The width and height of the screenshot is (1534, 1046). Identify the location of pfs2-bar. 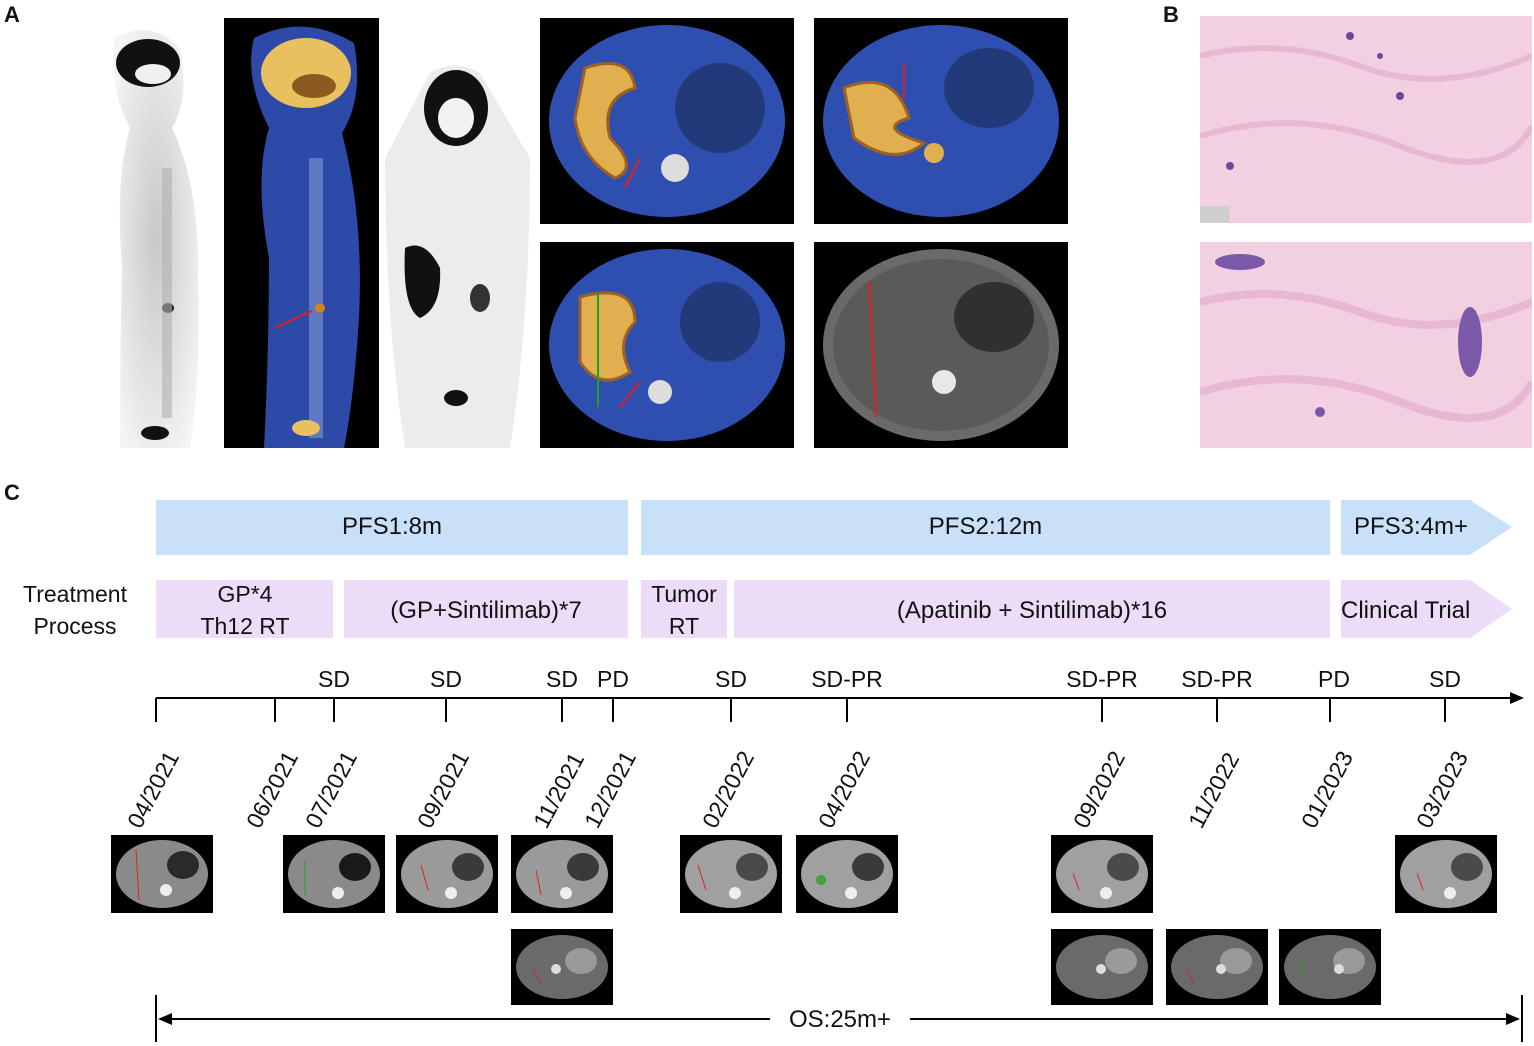
(985, 527).